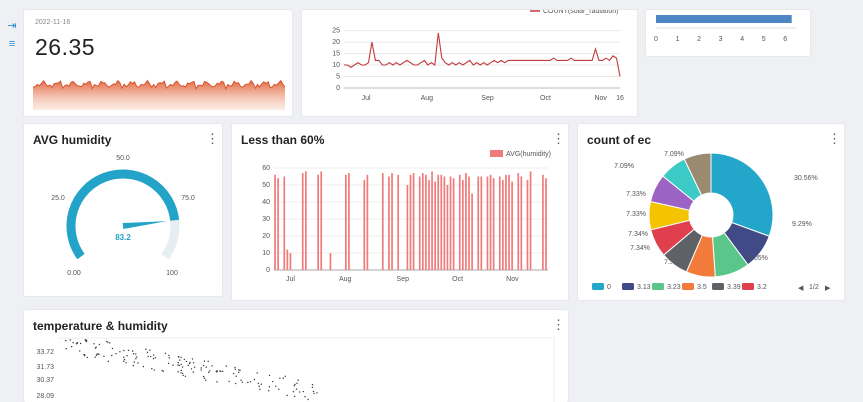 The image size is (863, 402). What do you see at coordinates (268, 270) in the screenshot?
I see `less60-y-tick: 0` at bounding box center [268, 270].